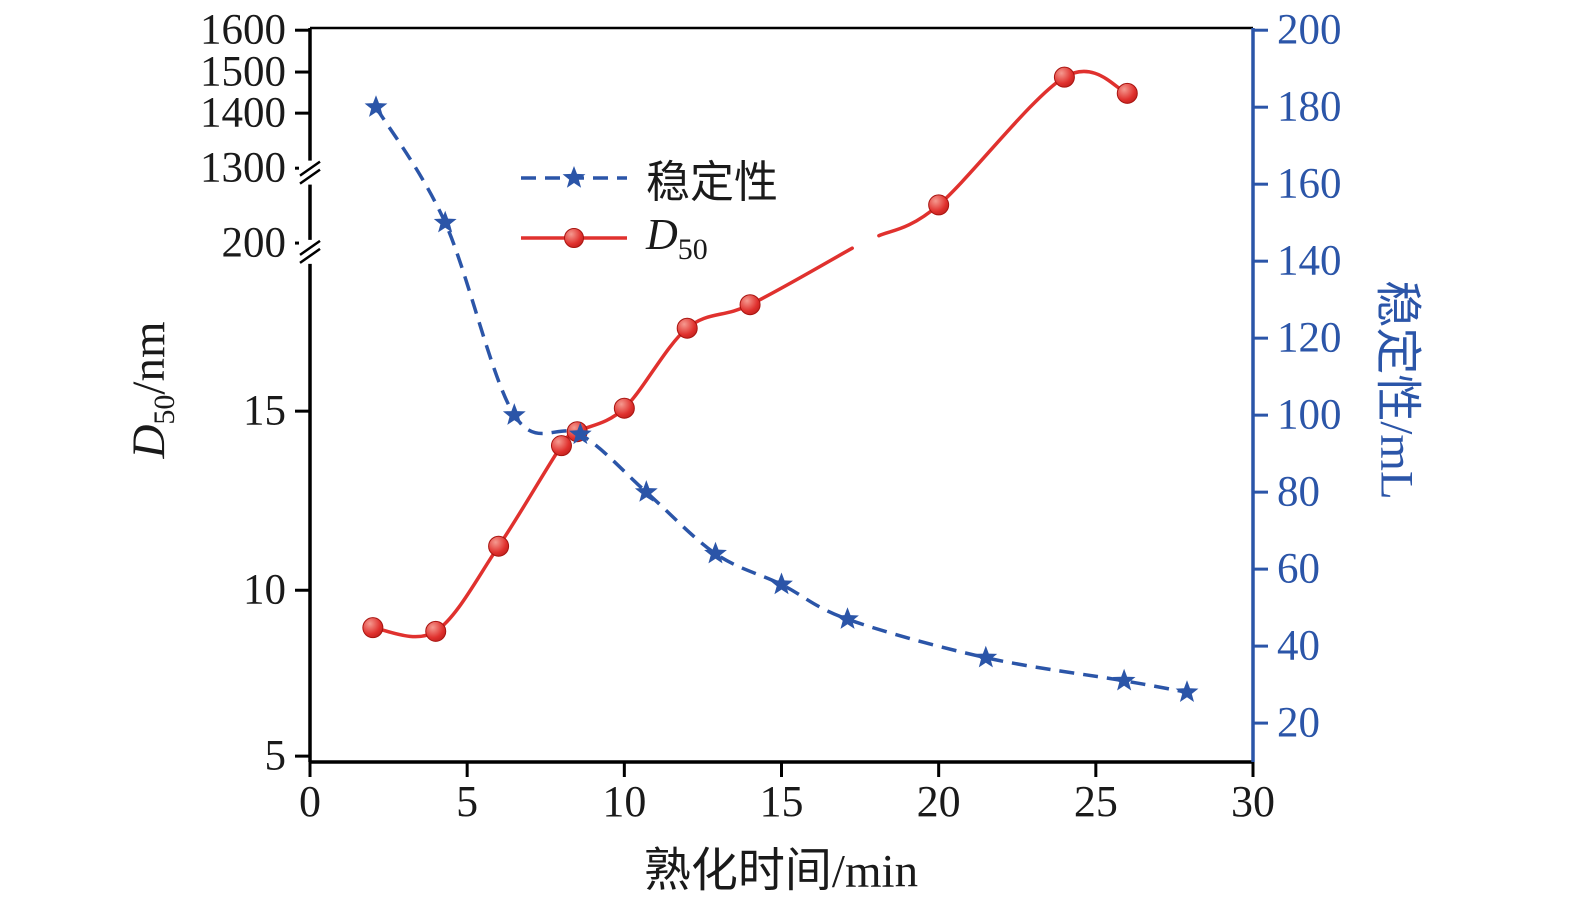 This screenshot has height=909, width=1575. I want to click on legend-star-icon, so click(574, 177).